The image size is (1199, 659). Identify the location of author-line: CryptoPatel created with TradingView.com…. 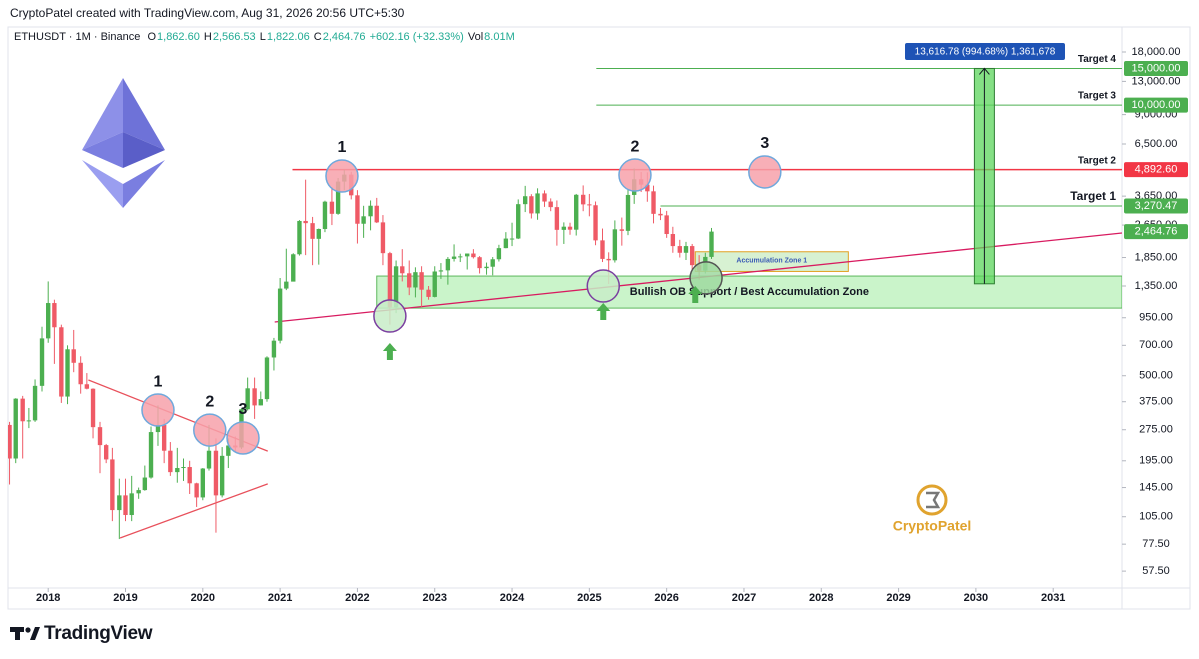
(207, 13).